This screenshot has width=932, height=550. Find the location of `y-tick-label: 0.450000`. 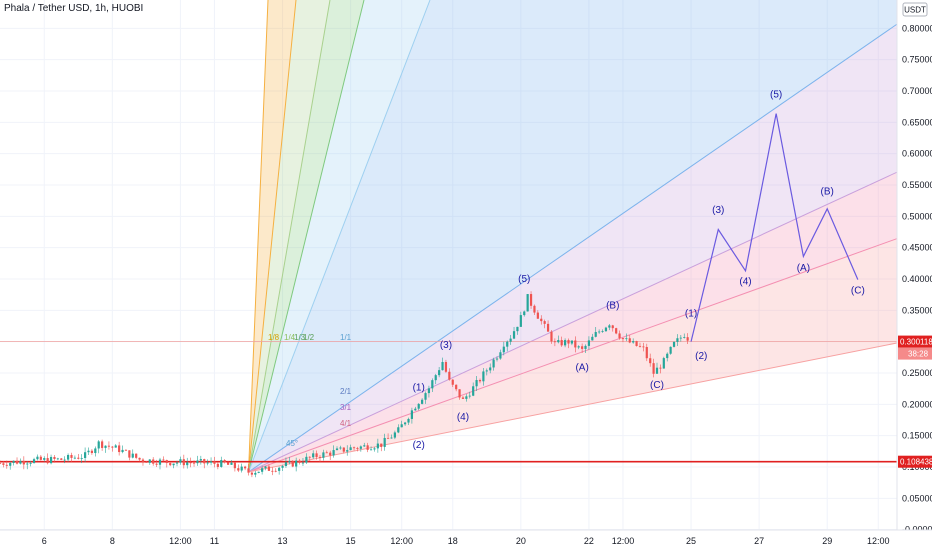

y-tick-label: 0.450000 is located at coordinates (917, 248).